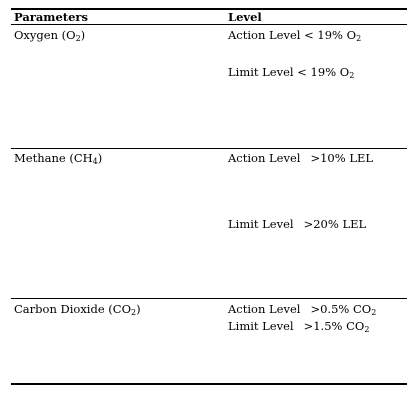  What do you see at coordinates (209, 9) in the screenshot?
I see `table-top-rule` at bounding box center [209, 9].